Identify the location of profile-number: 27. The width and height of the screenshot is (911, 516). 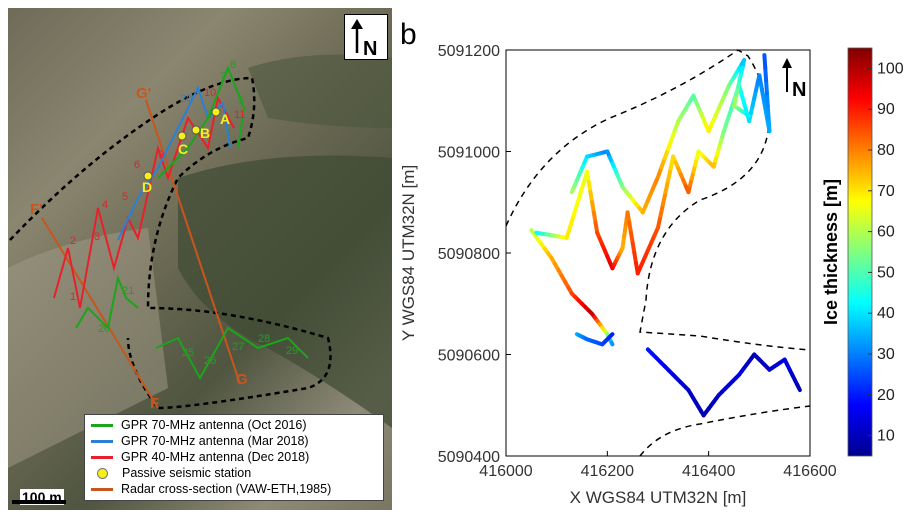
(238, 347).